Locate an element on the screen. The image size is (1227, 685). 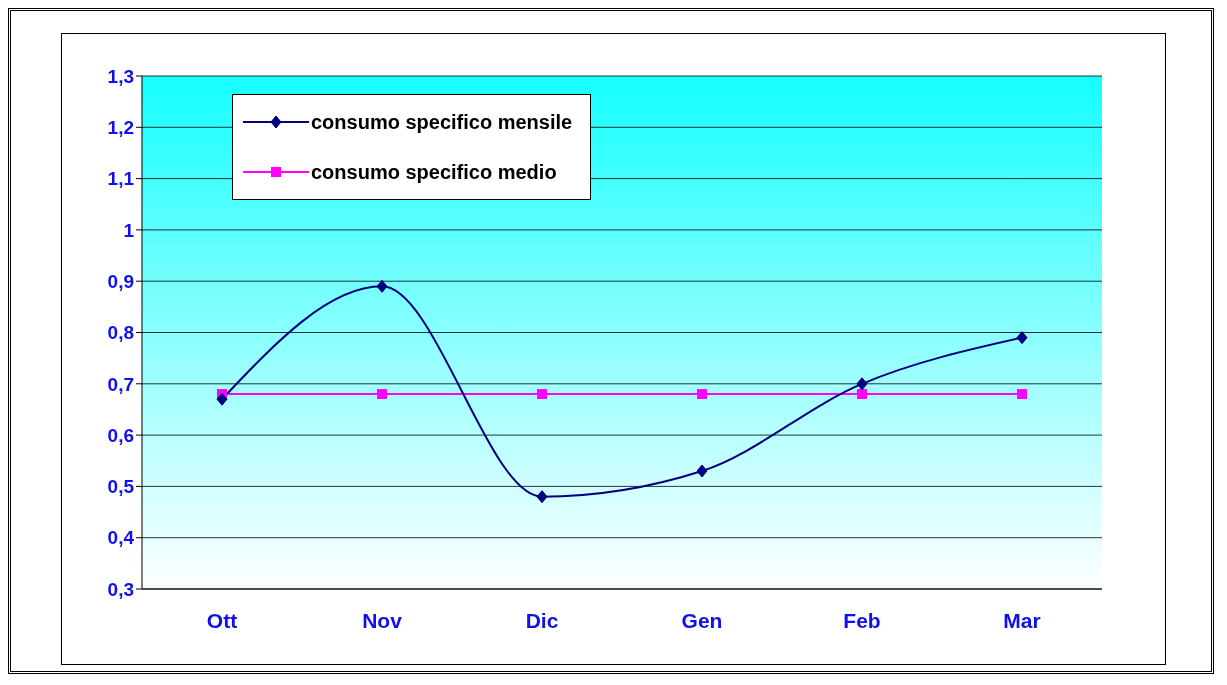
x-tick-label: Ott is located at coordinates (222, 620).